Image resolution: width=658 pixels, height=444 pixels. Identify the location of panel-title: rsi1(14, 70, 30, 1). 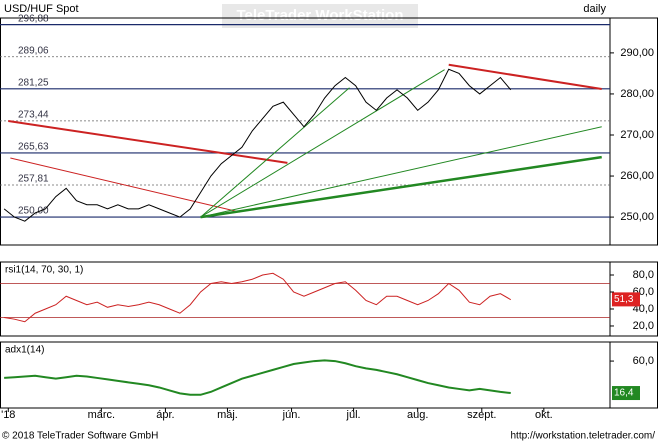
(44, 270).